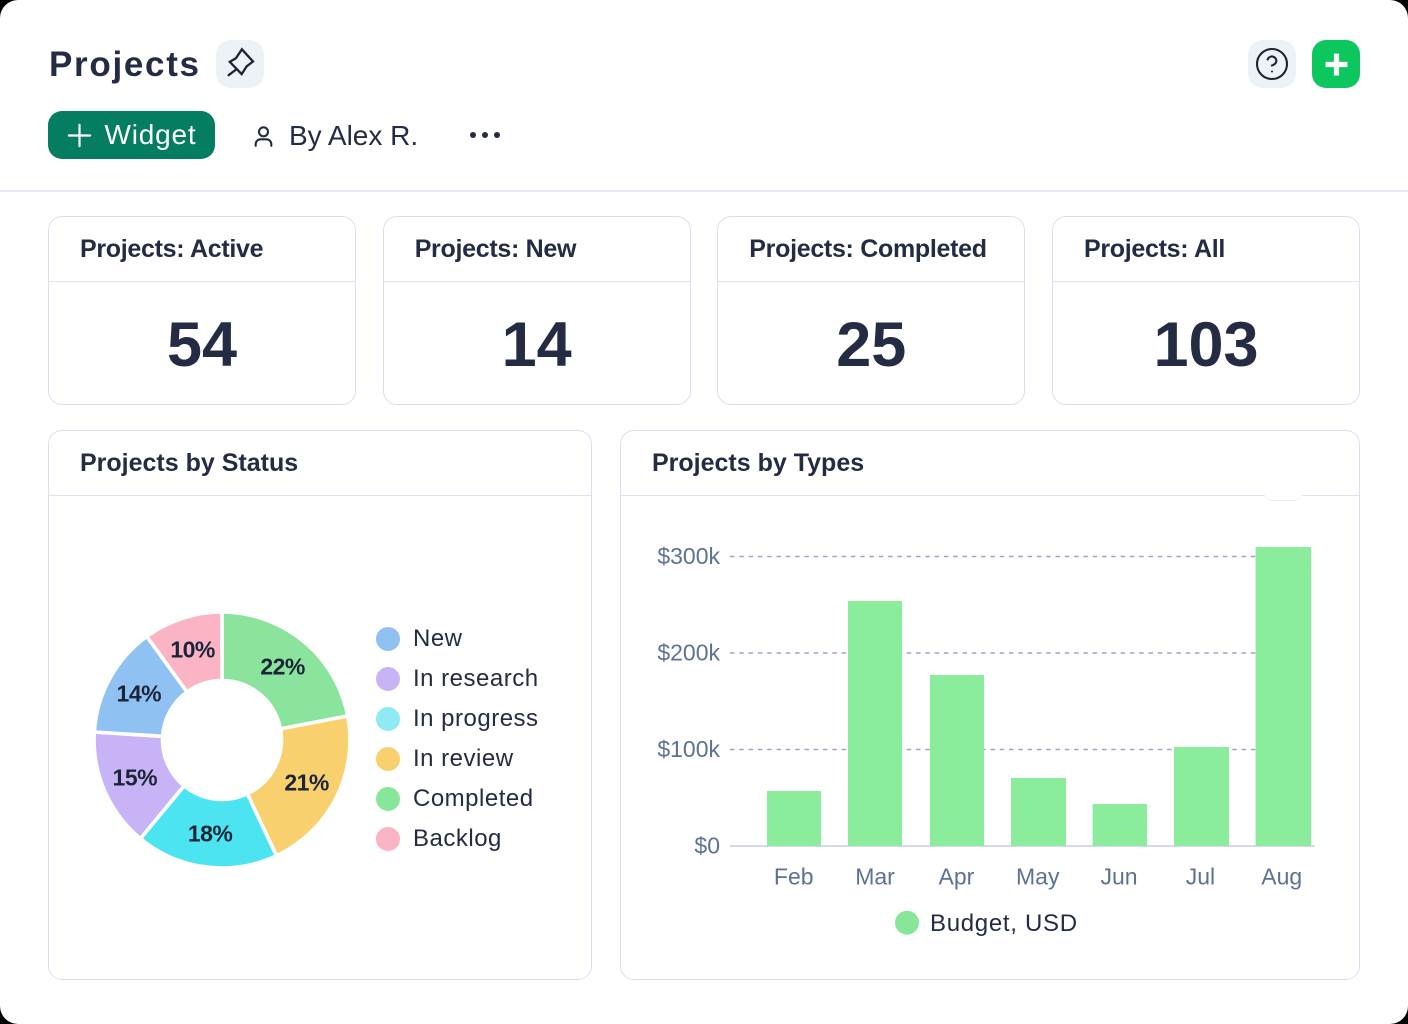 Image resolution: width=1408 pixels, height=1024 pixels. What do you see at coordinates (688, 653) in the screenshot?
I see `svg-text: $200k` at bounding box center [688, 653].